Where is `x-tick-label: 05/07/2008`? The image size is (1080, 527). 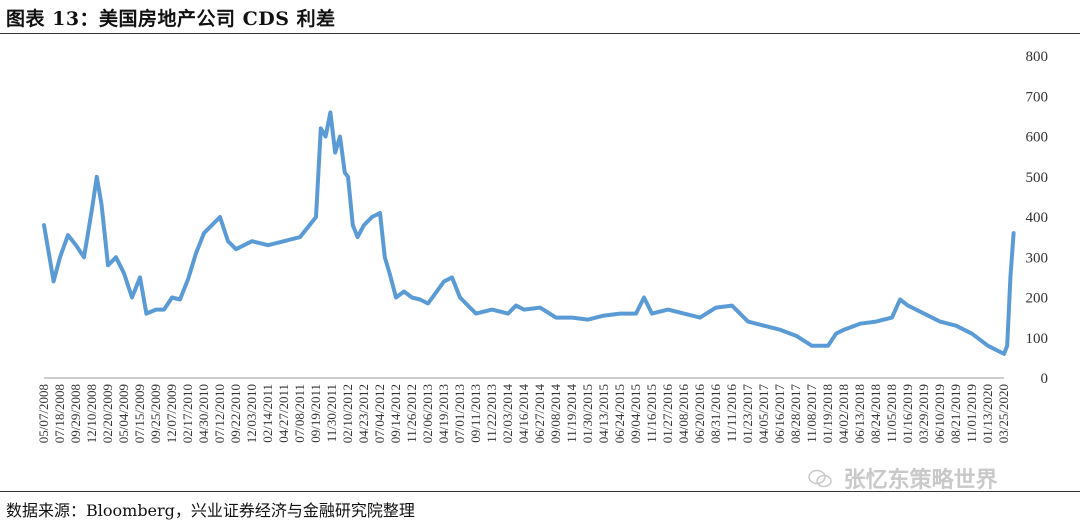 x-tick-label: 05/07/2008 is located at coordinates (43, 413).